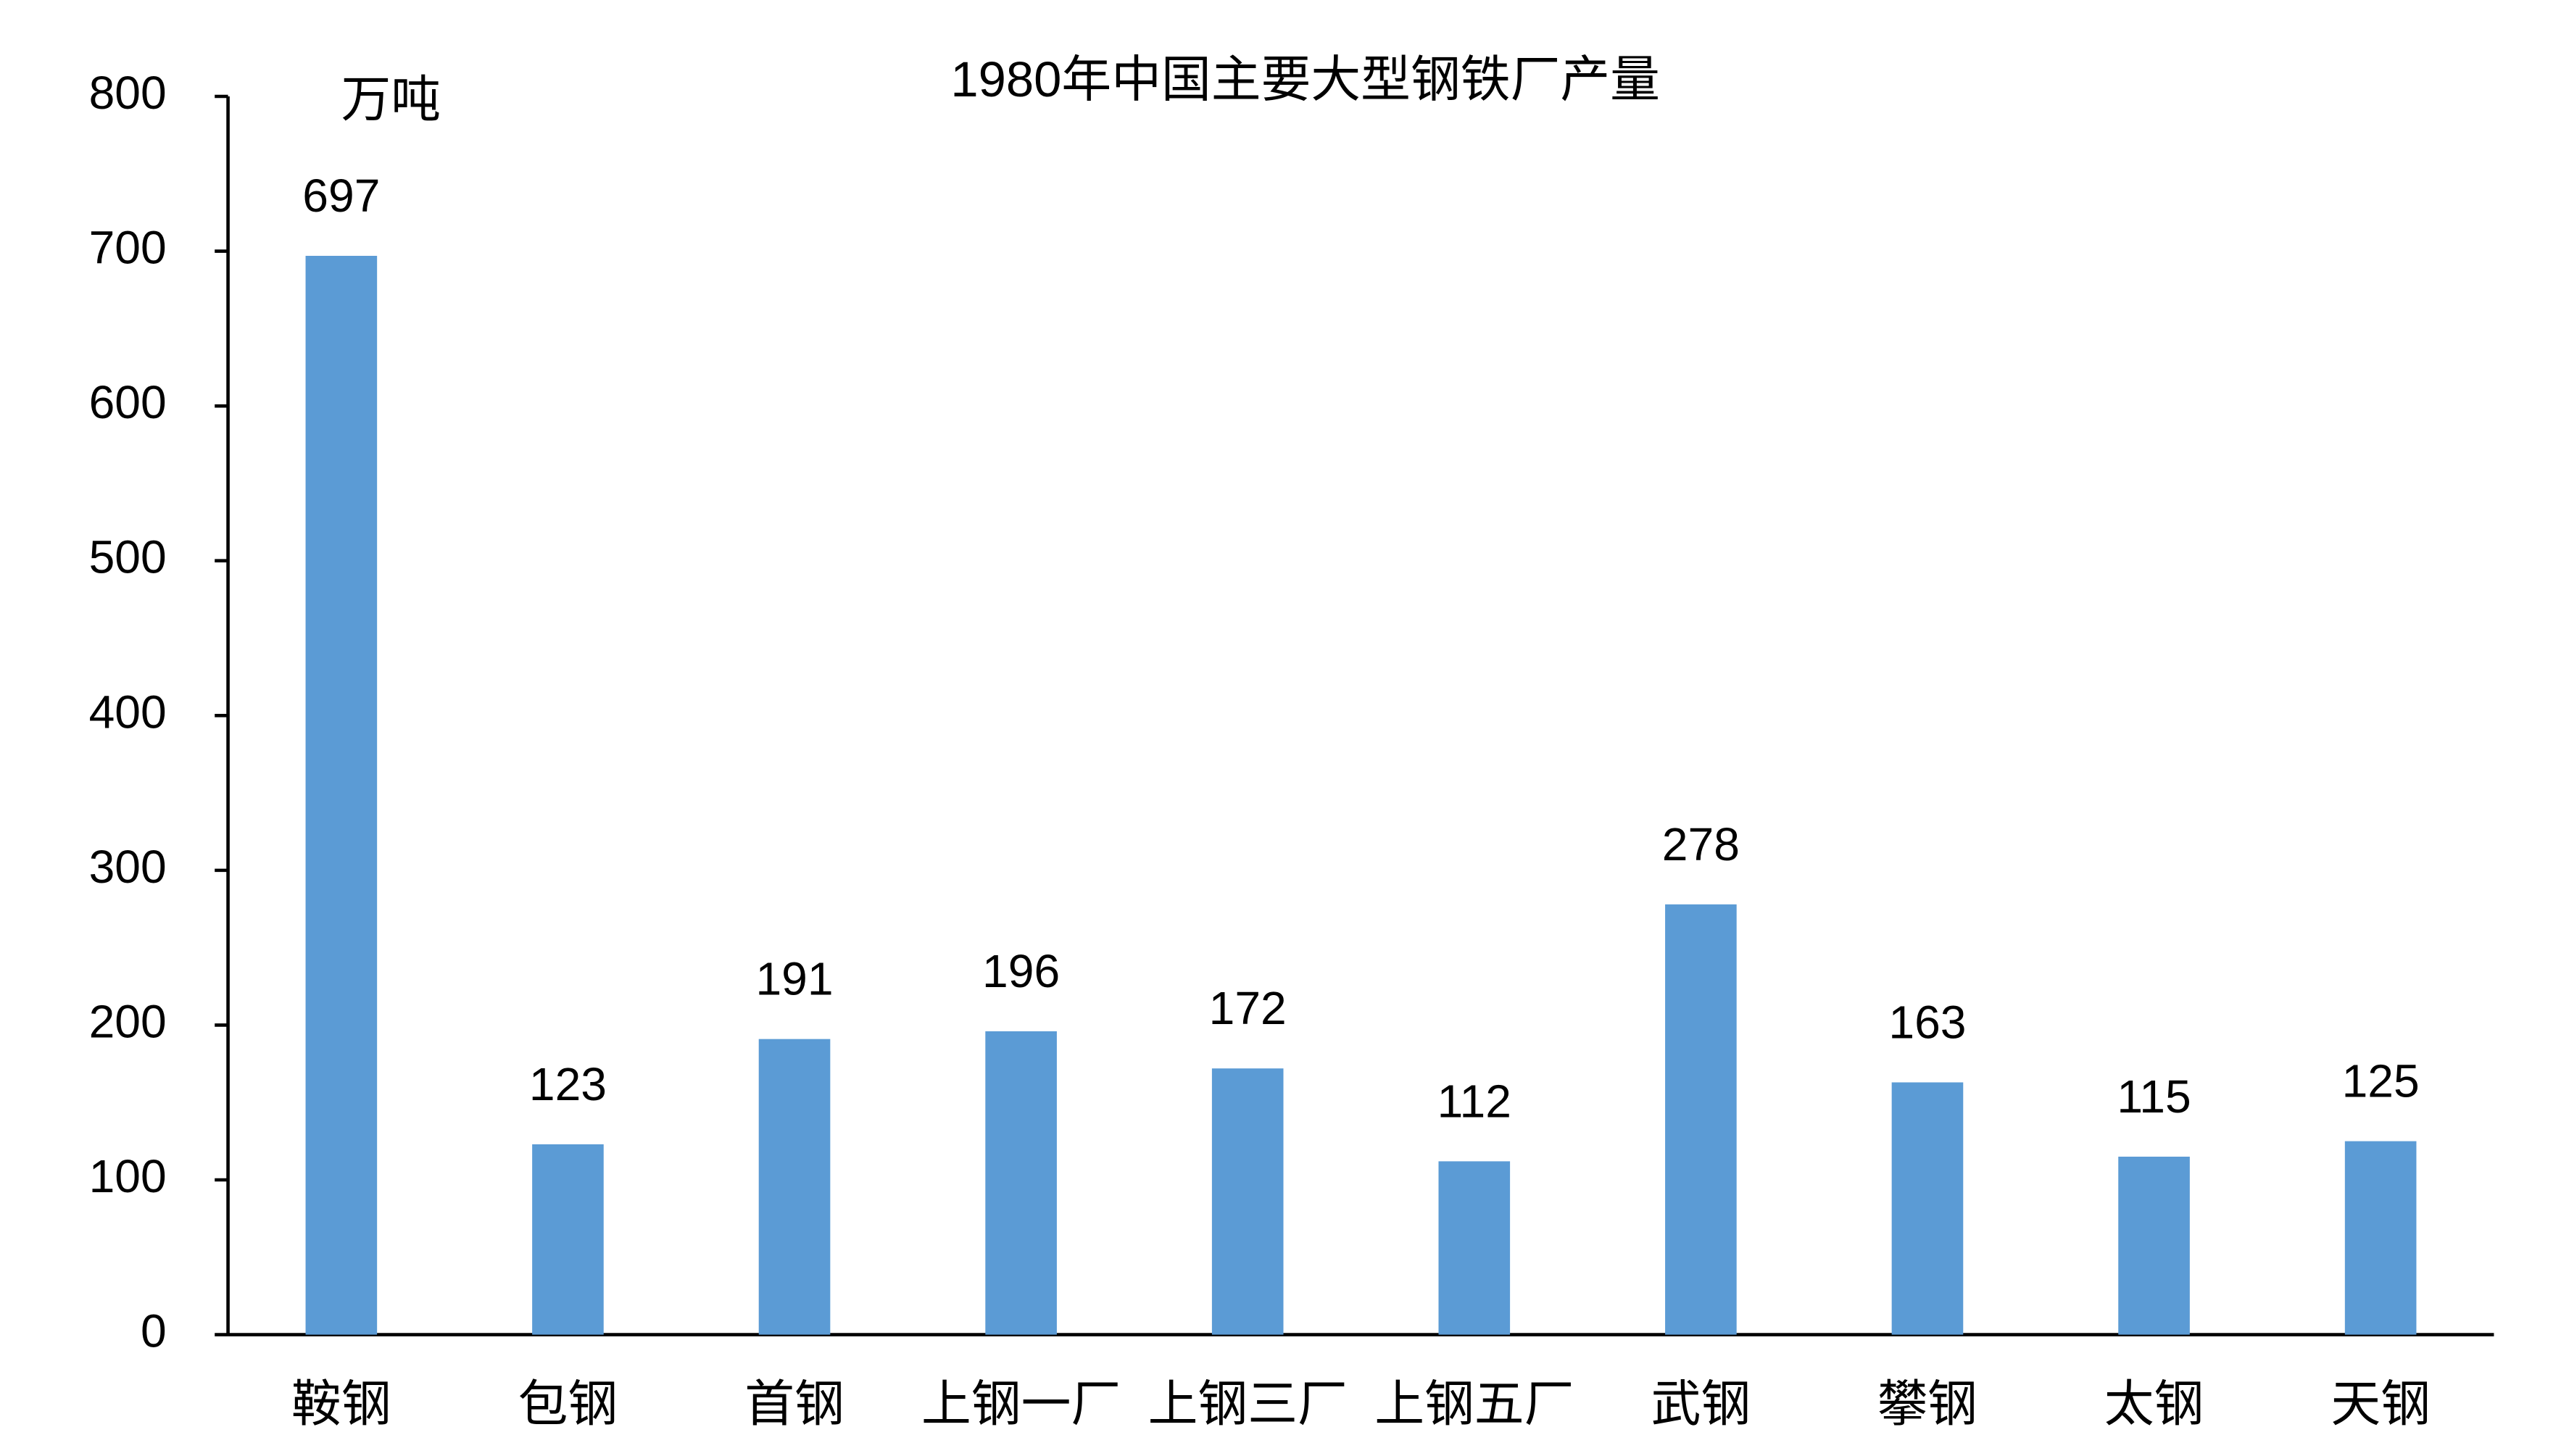 The height and width of the screenshot is (1456, 2569). What do you see at coordinates (341, 196) in the screenshot?
I see `data-label: 697` at bounding box center [341, 196].